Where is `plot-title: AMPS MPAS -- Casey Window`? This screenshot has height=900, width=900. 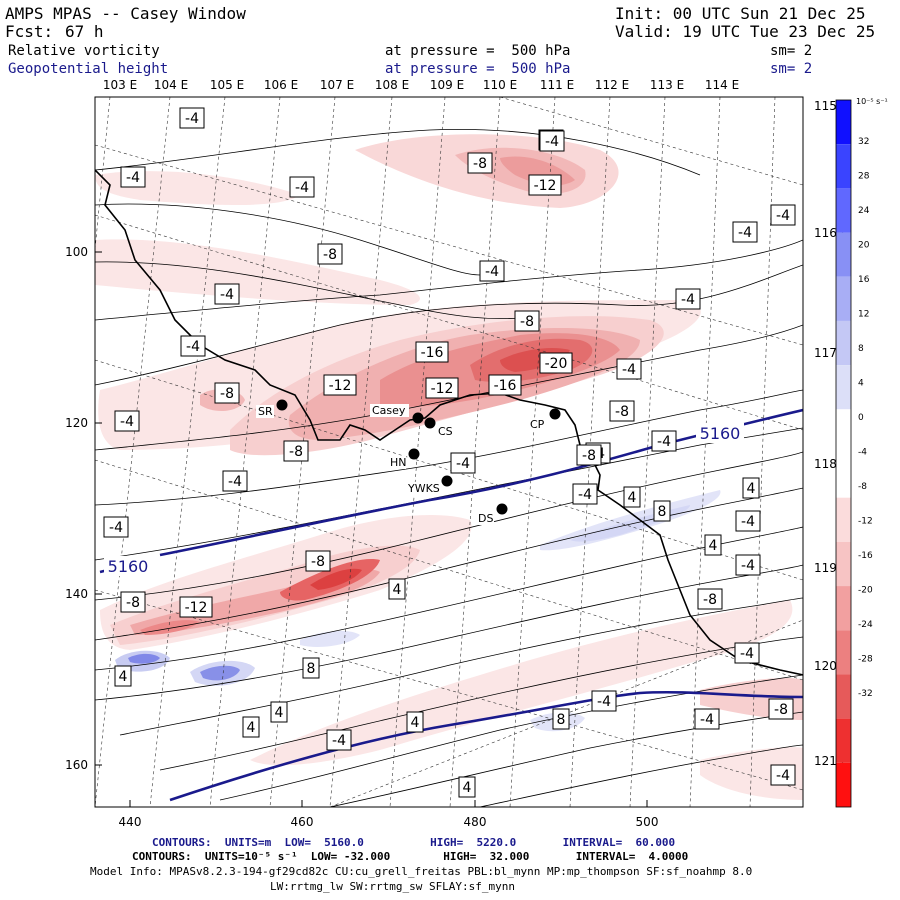 plot-title: AMPS MPAS -- Casey Window is located at coordinates (125, 13).